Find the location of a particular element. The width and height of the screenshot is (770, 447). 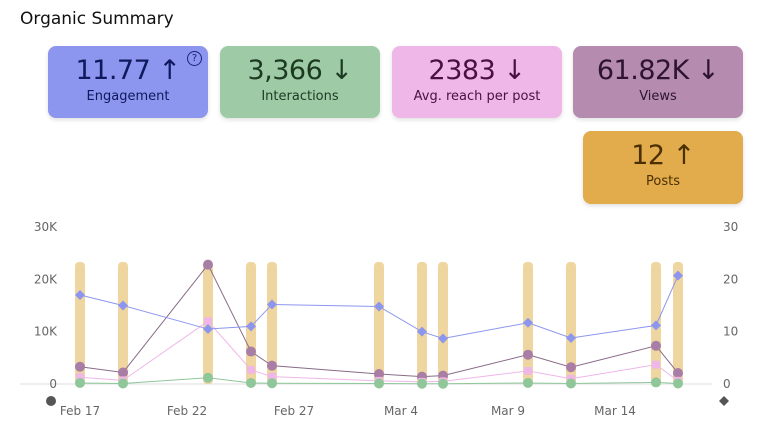

metric-card-interactions: 3,366 ↓ Interactions is located at coordinates (300, 82).